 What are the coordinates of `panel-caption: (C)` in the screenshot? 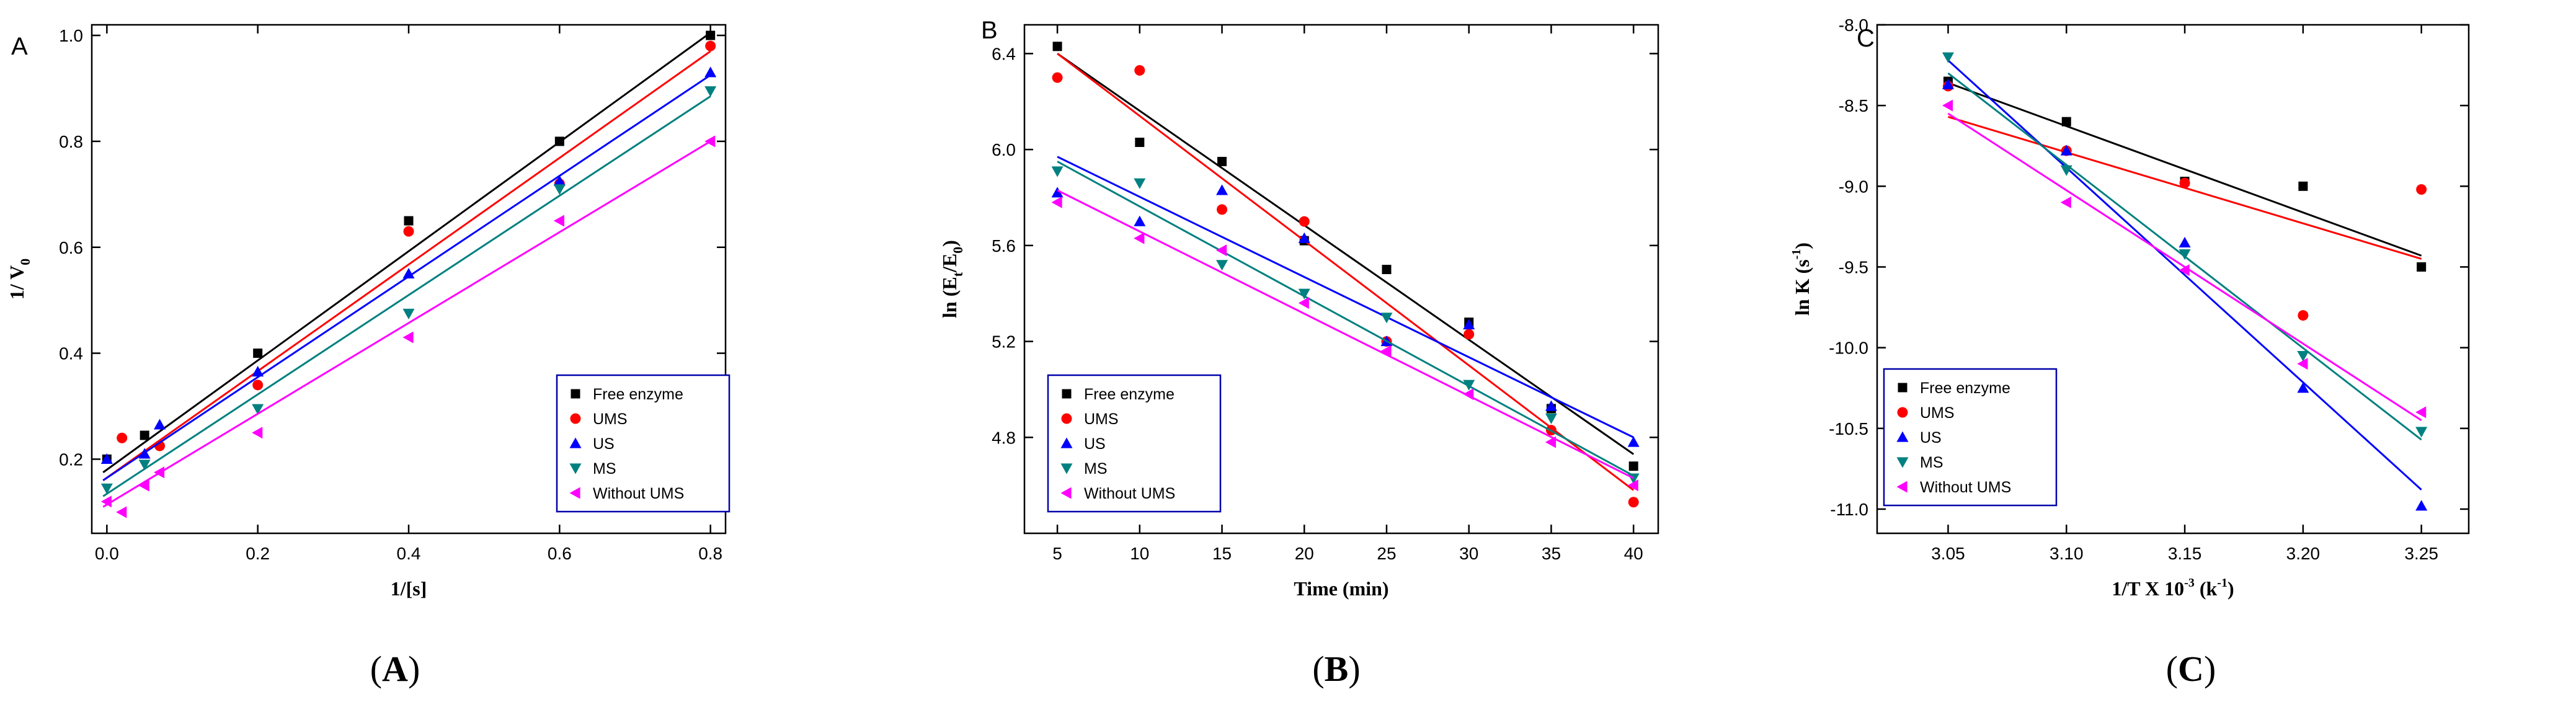 It's located at (2191, 669).